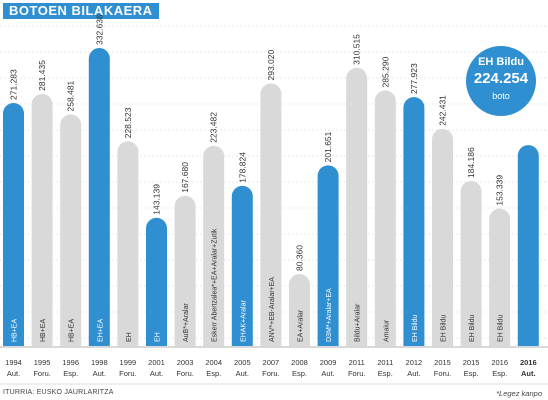 Image resolution: width=548 pixels, height=400 pixels. What do you see at coordinates (414, 362) in the screenshot?
I see `year-tick-label: 2012` at bounding box center [414, 362].